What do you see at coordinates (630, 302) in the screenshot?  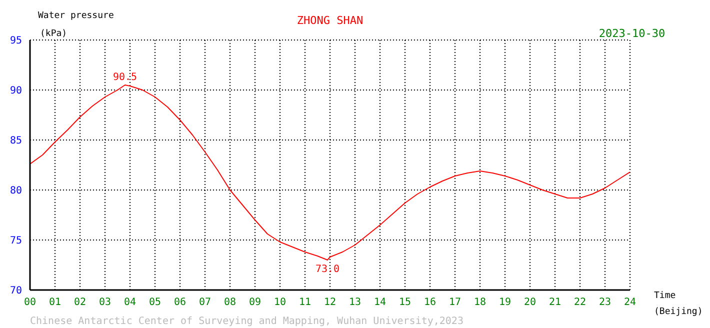 I see `x-tick-label: 24` at bounding box center [630, 302].